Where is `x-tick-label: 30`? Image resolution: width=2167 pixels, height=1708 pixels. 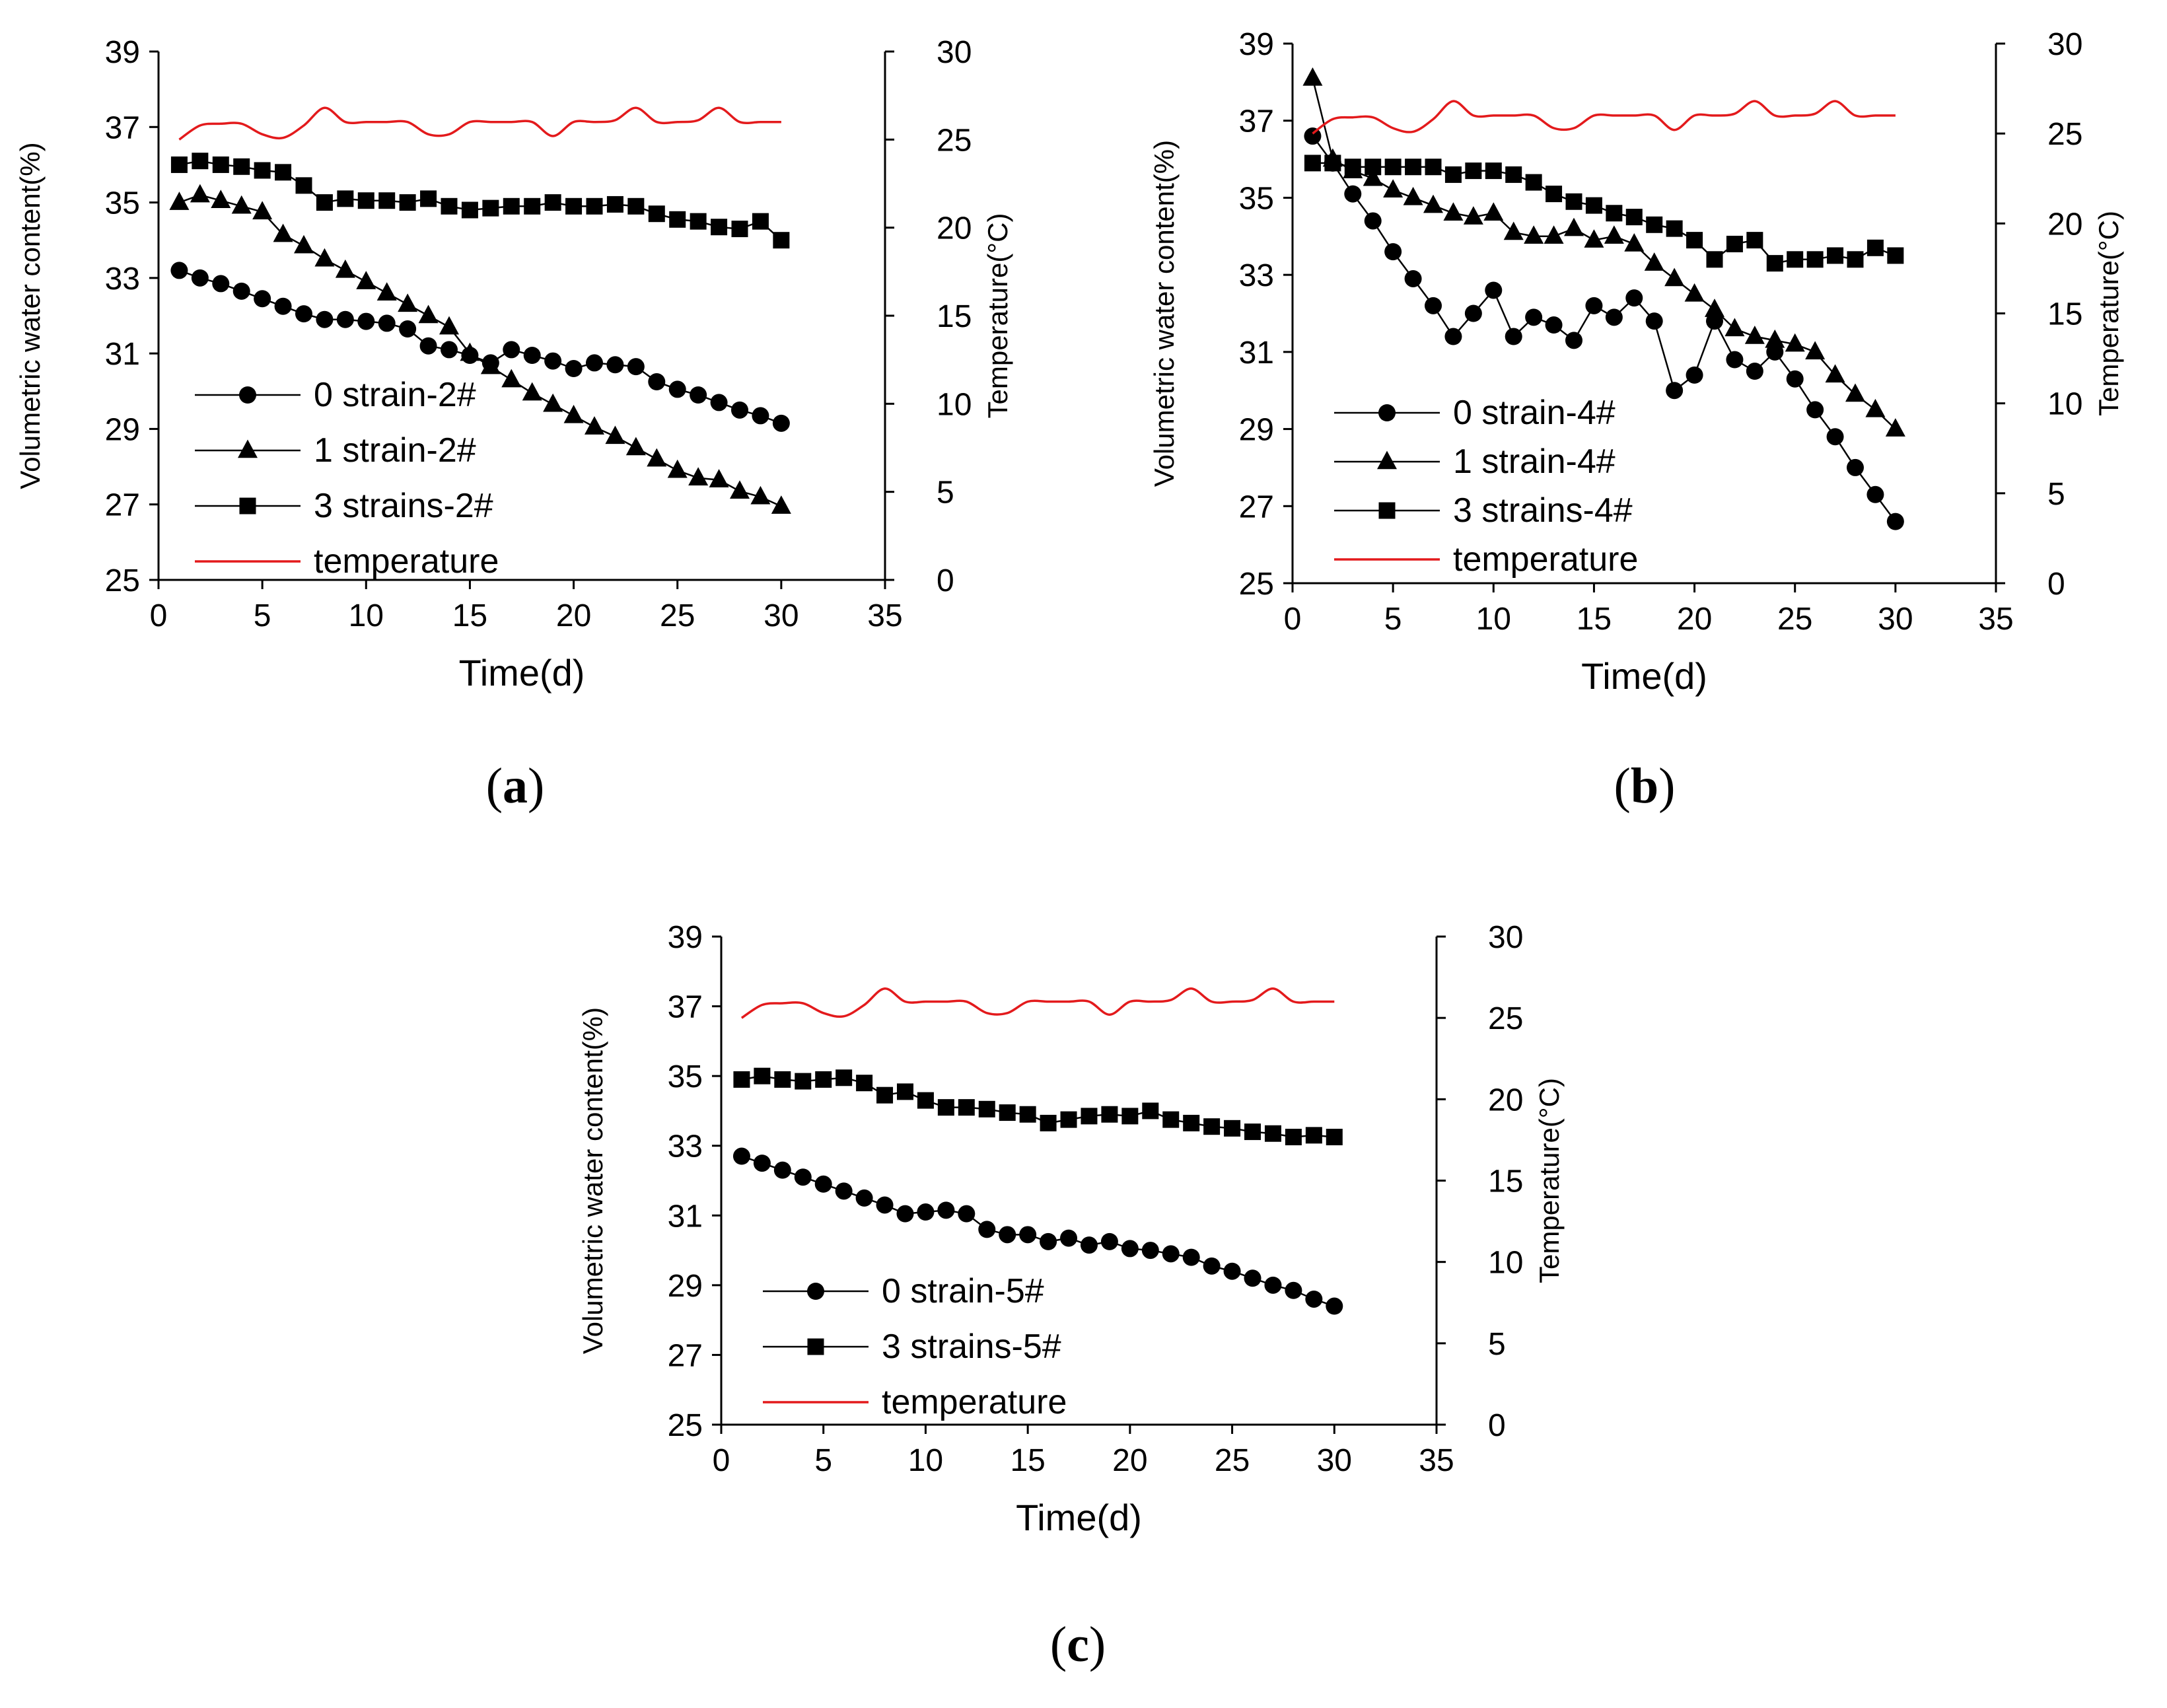 x-tick-label: 30 is located at coordinates (1334, 1460).